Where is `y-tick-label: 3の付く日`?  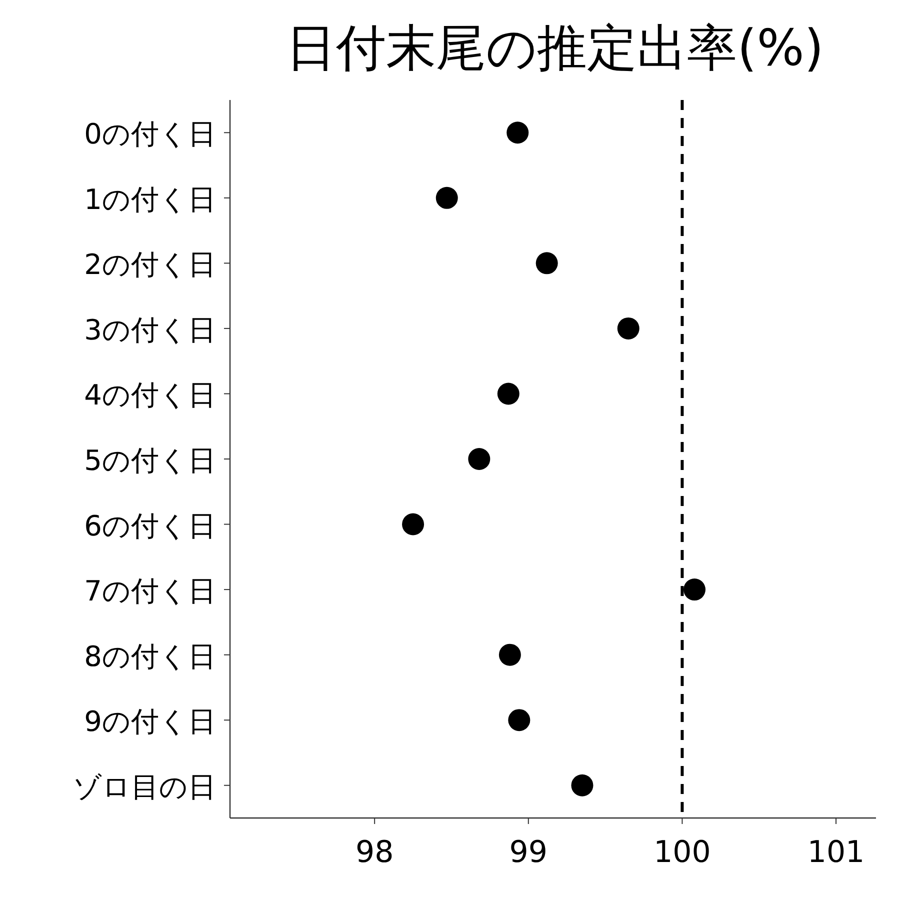 y-tick-label: 3の付く日 is located at coordinates (150, 329).